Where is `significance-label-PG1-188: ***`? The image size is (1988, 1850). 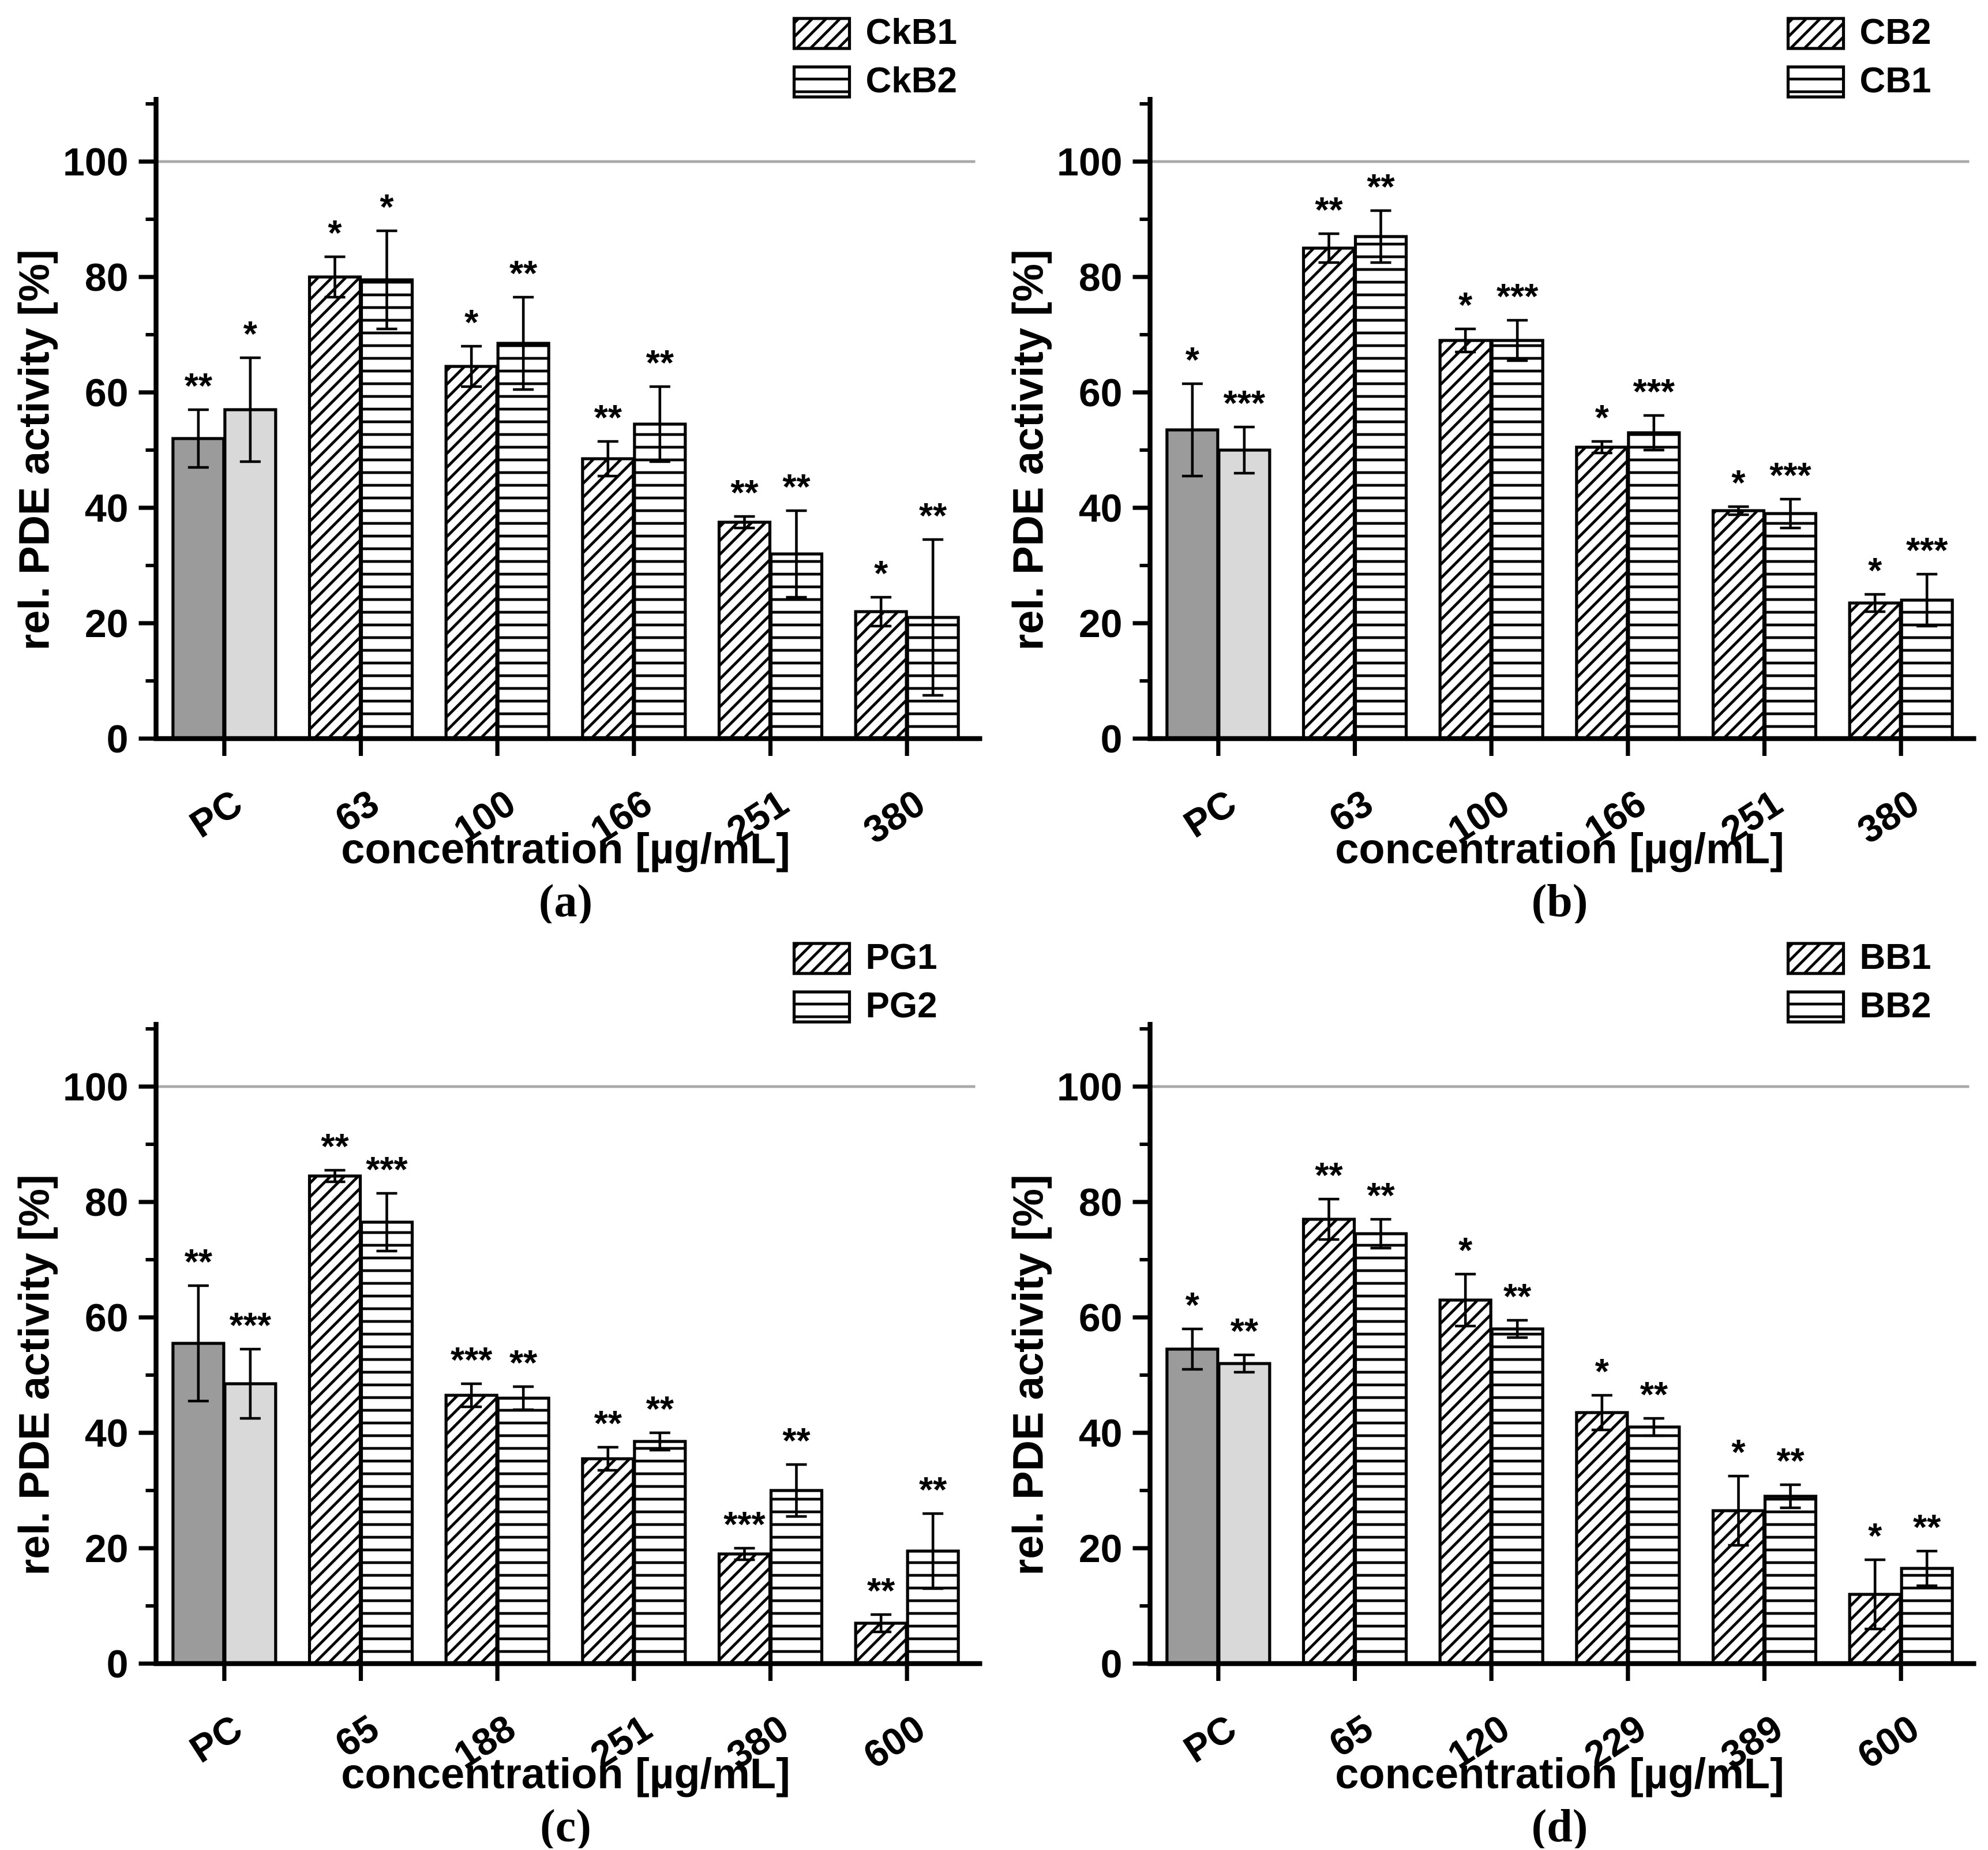 significance-label-PG1-188: *** is located at coordinates (472, 1360).